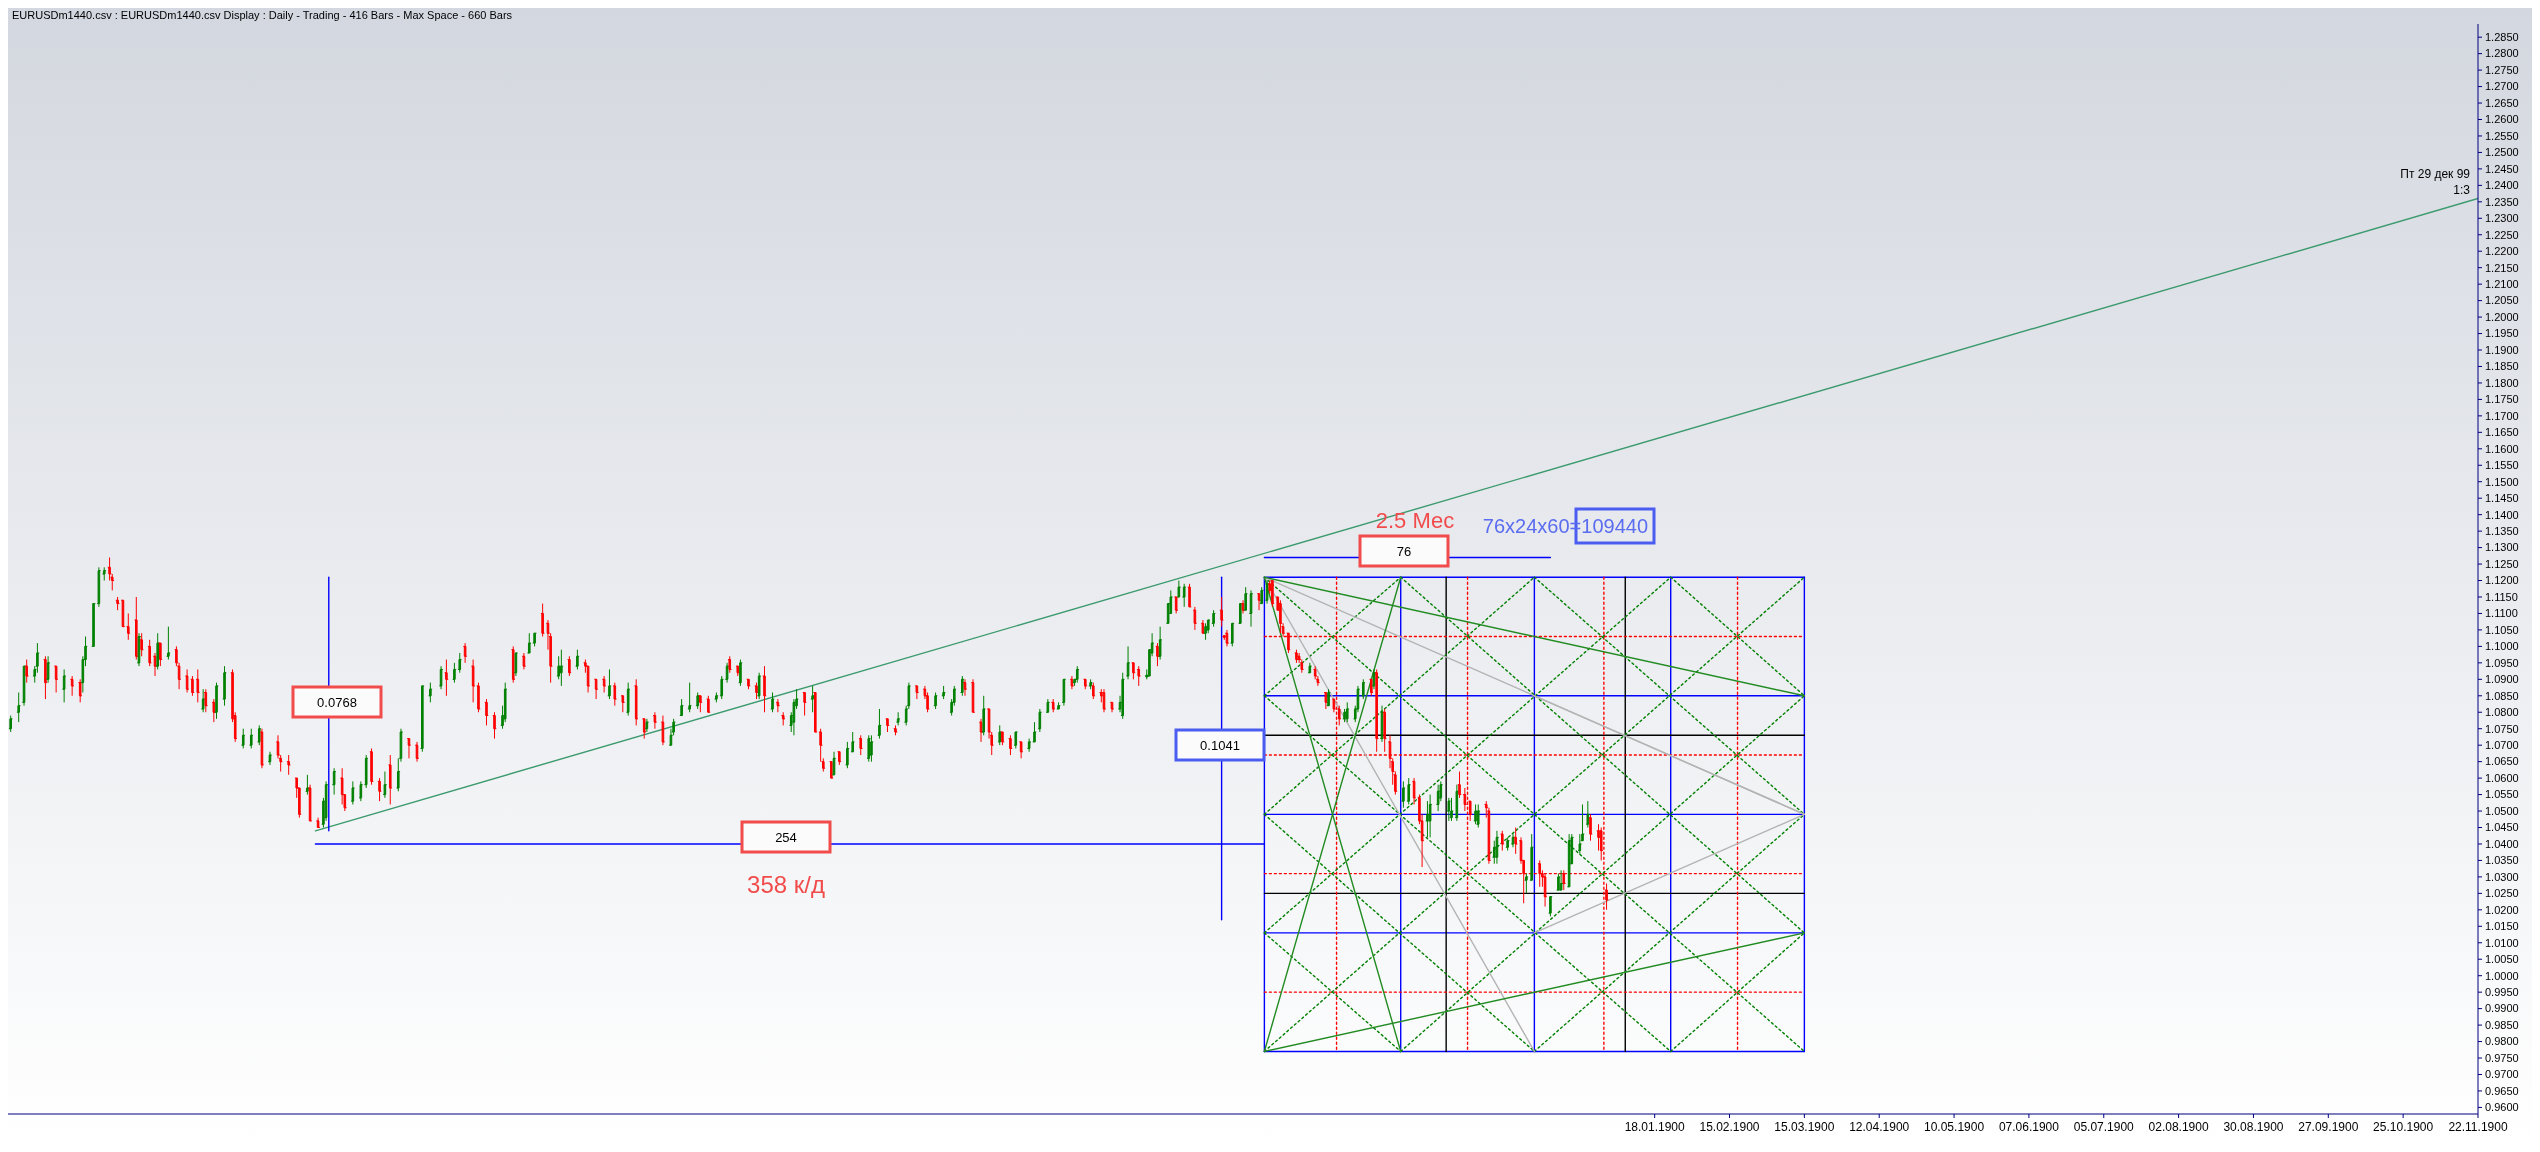  What do you see at coordinates (2502, 316) in the screenshot?
I see `y-tick-label: 1.2000` at bounding box center [2502, 316].